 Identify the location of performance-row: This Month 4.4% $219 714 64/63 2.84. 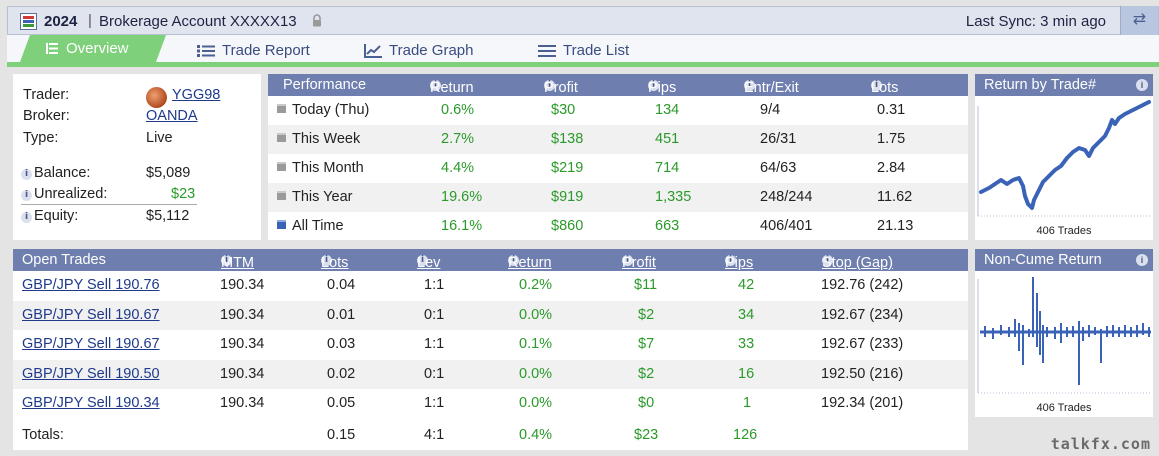
(618, 168).